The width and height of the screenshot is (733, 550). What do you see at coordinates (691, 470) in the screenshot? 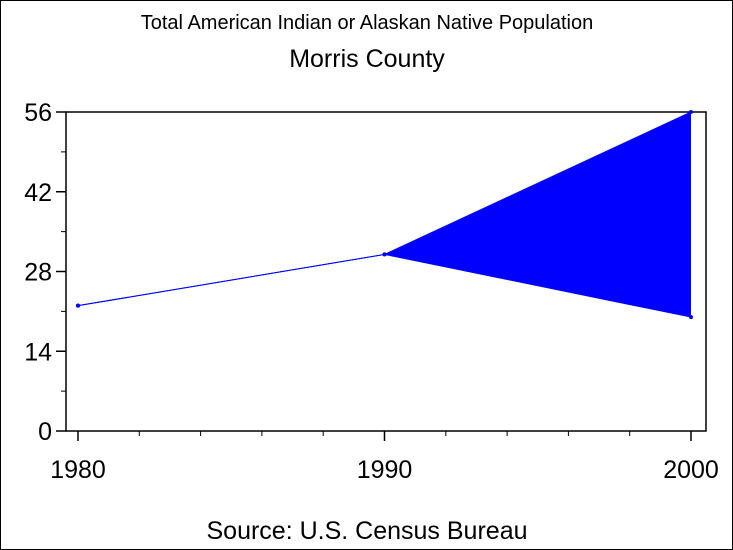
I see `x-tick-label: 2000` at bounding box center [691, 470].